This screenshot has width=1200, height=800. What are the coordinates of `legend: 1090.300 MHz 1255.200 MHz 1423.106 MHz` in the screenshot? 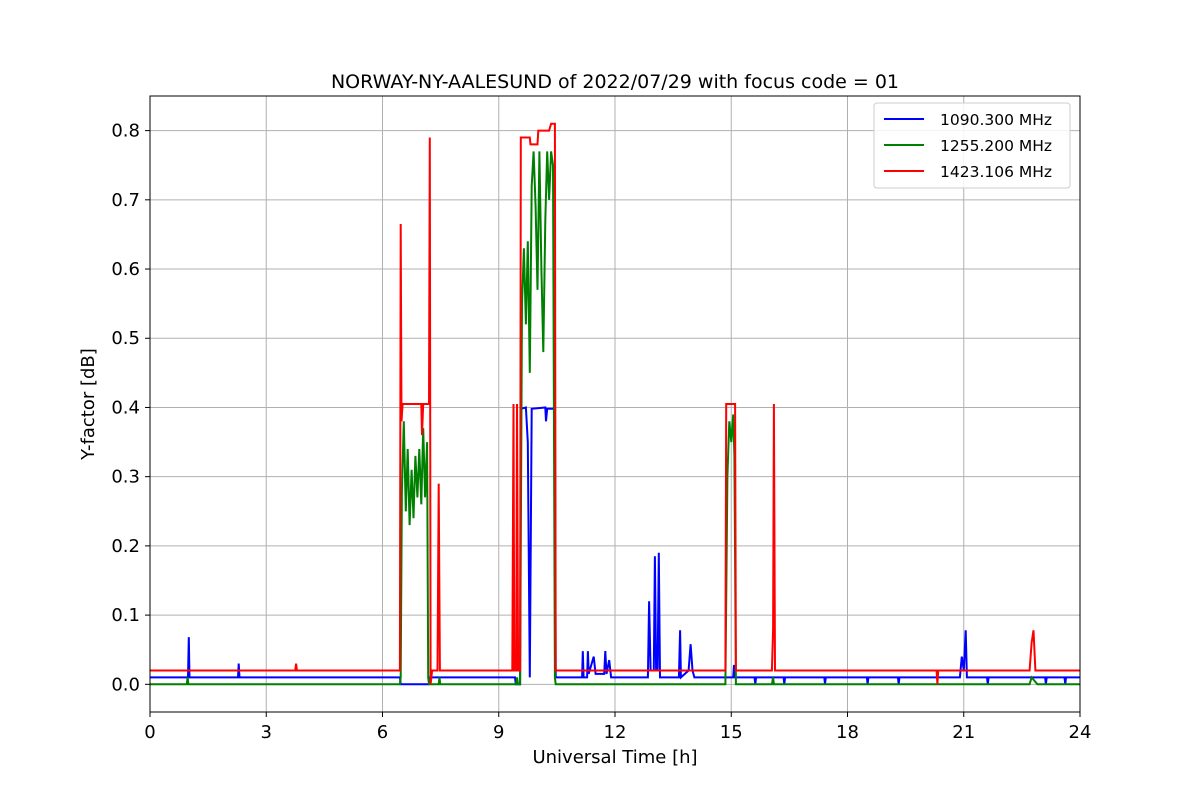 It's located at (972, 145).